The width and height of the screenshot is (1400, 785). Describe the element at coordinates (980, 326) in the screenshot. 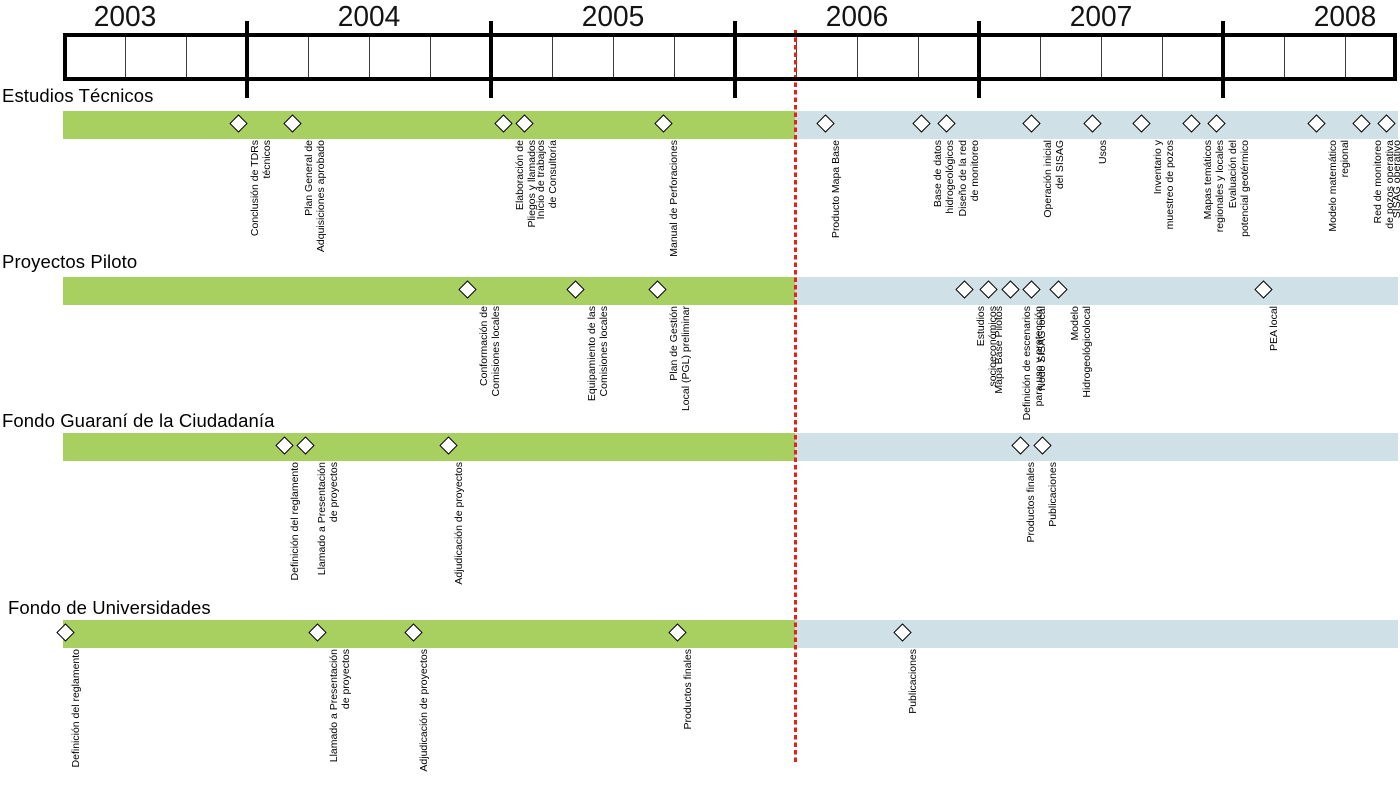

I see `milestone-label-line: Estudios` at that location.